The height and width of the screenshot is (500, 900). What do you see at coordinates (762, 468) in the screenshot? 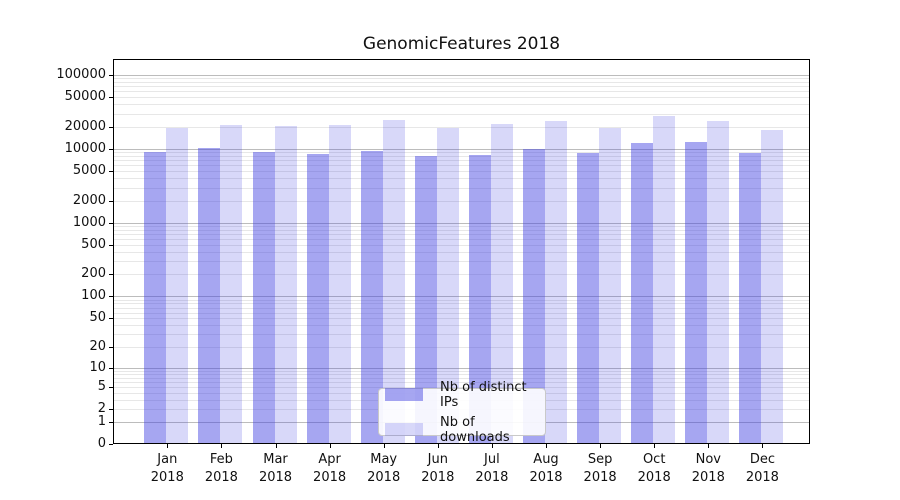
I see `x-tick-label: Dec 2018` at bounding box center [762, 468].